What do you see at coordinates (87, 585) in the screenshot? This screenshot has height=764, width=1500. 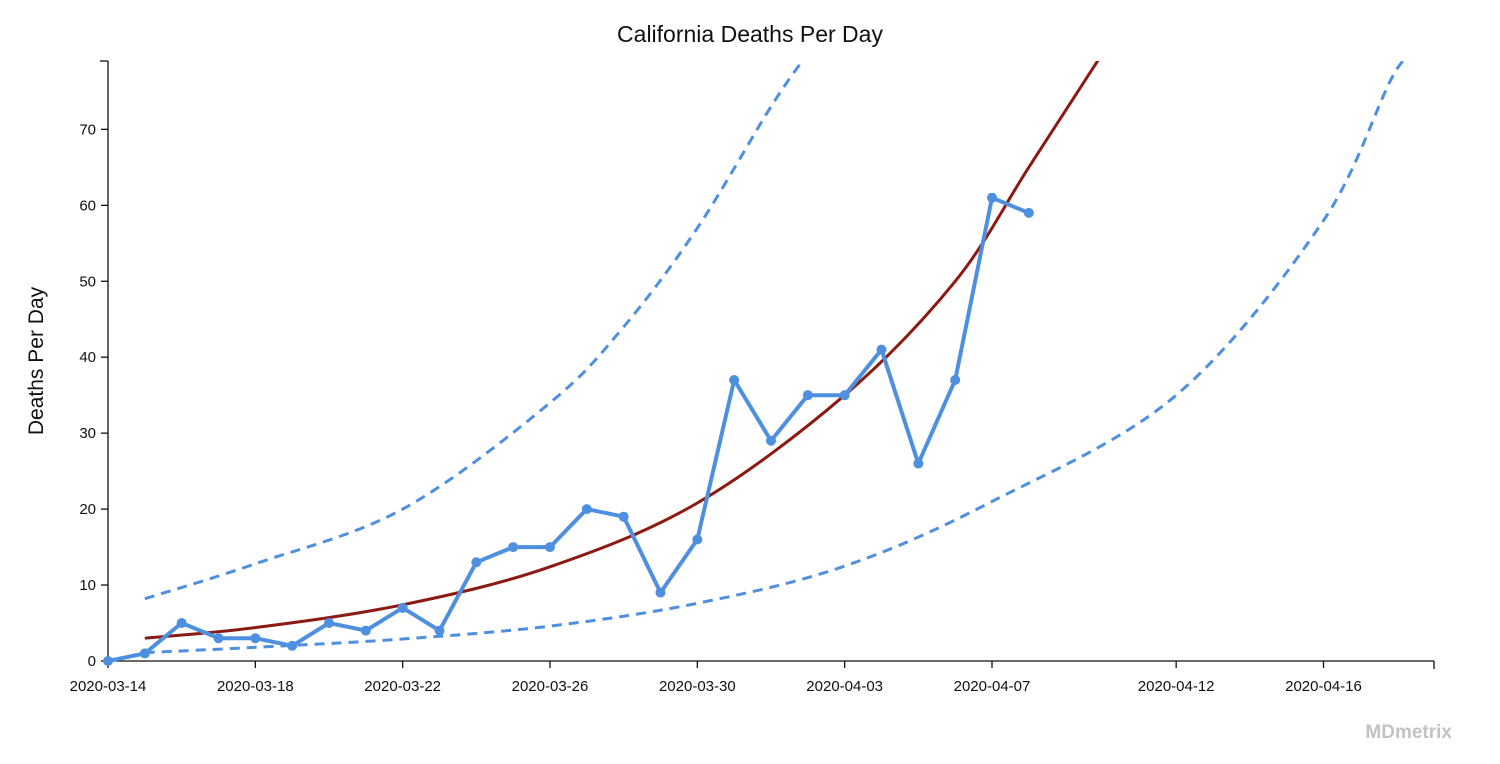 I see `y-tick-label: 10` at bounding box center [87, 585].